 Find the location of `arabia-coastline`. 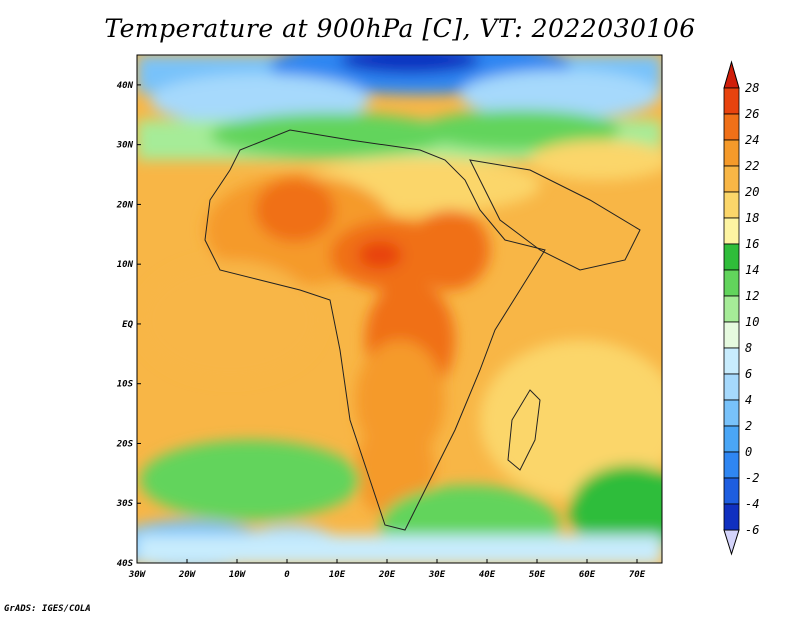

arabia-coastline is located at coordinates (555, 215).